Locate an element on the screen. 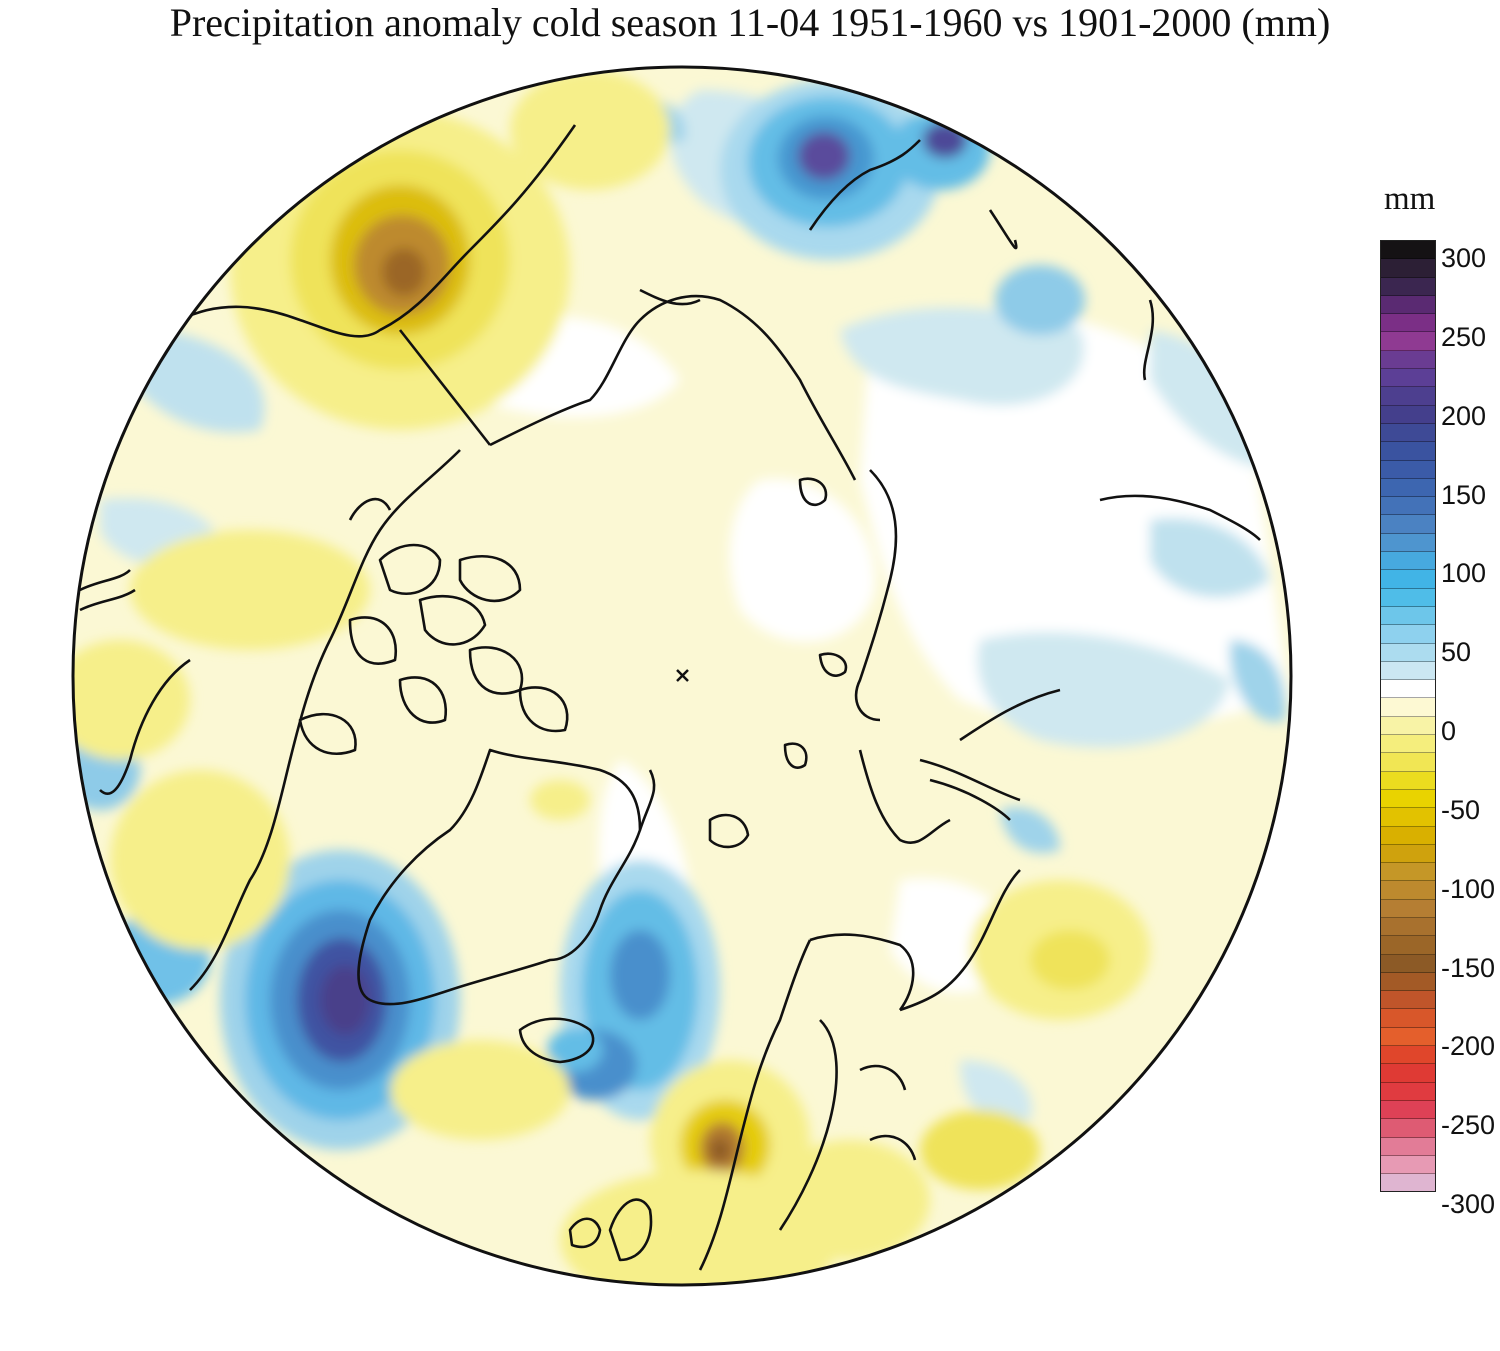  colorbar is located at coordinates (1408, 716).